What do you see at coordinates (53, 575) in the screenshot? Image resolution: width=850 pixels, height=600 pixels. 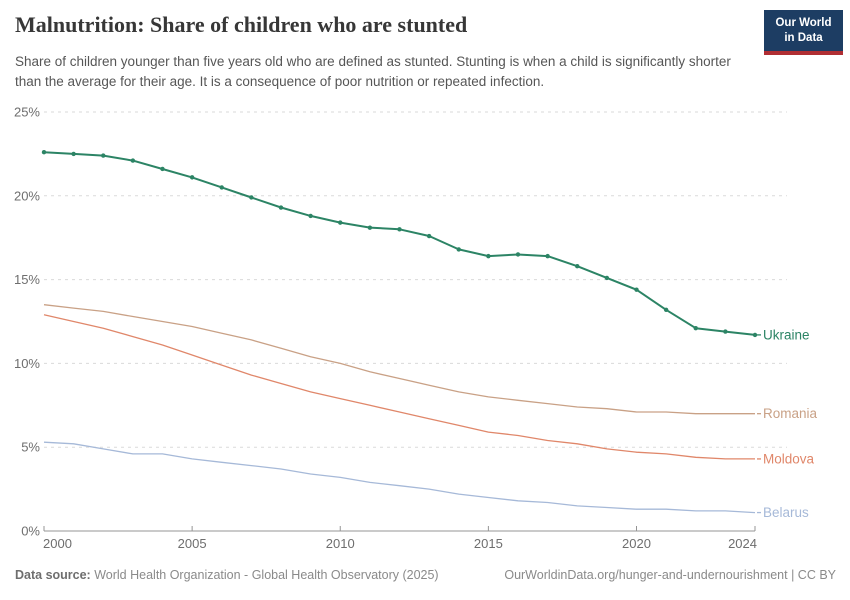 I see `data-source-label: Data source:` at bounding box center [53, 575].